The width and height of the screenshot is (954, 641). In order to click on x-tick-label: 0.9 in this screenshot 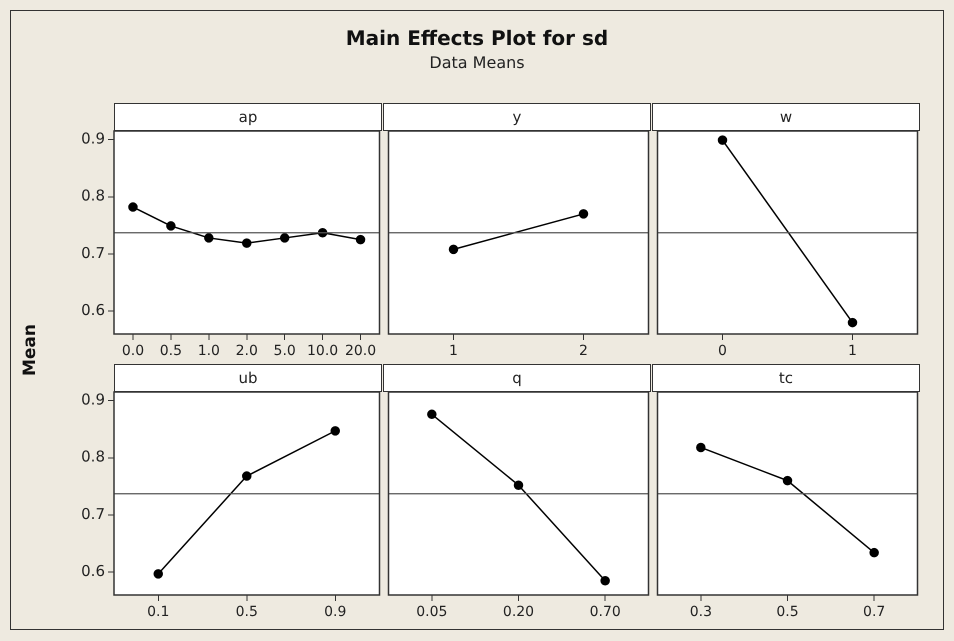, I will do `click(335, 612)`.